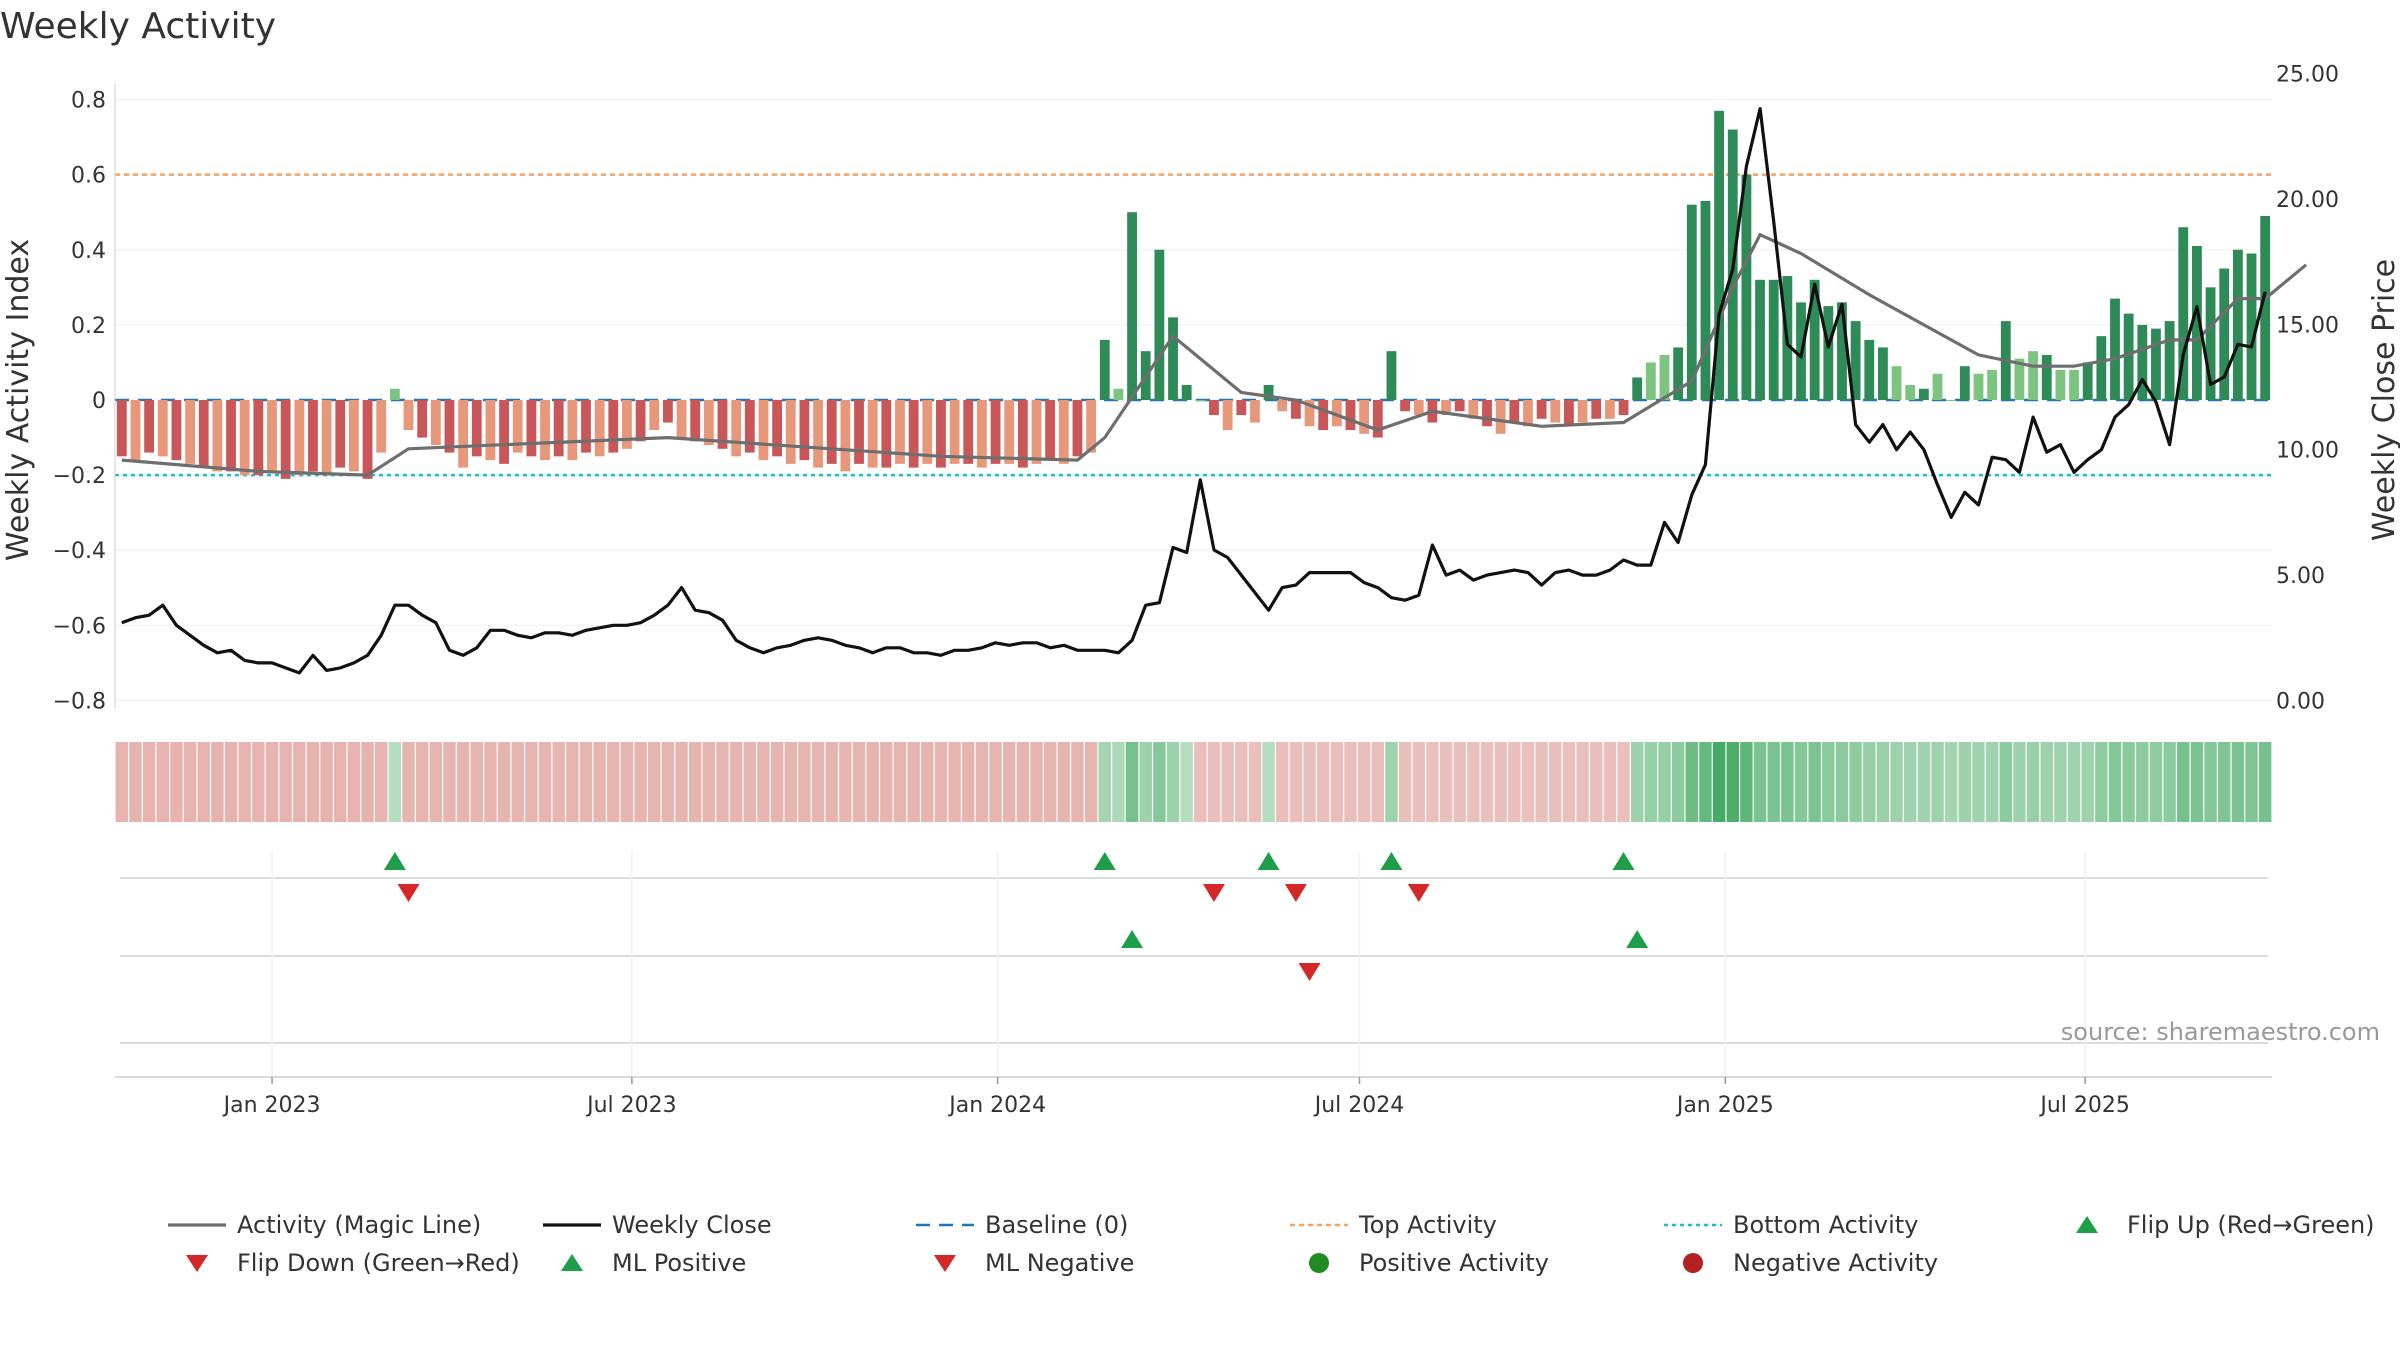  Describe the element at coordinates (88, 176) in the screenshot. I see `y-tick-left: 0.6` at that location.